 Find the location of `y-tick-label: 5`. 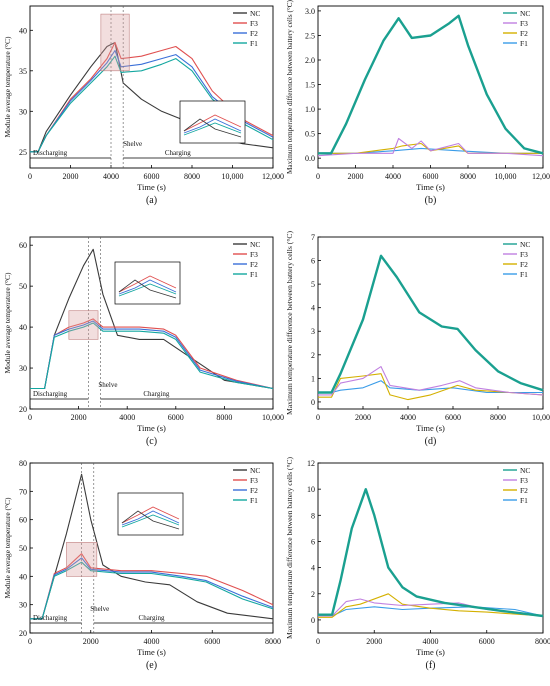

y-tick-label: 5 is located at coordinates (313, 284).